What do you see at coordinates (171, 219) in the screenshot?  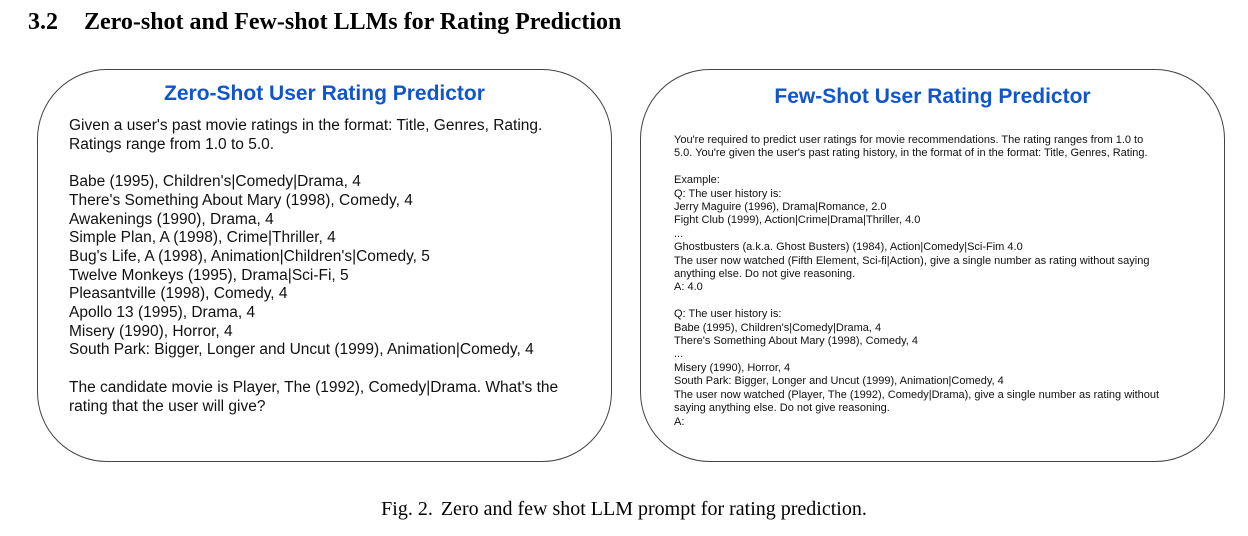 I see `prompt-line: Awakenings (1990), Drama, 4` at bounding box center [171, 219].